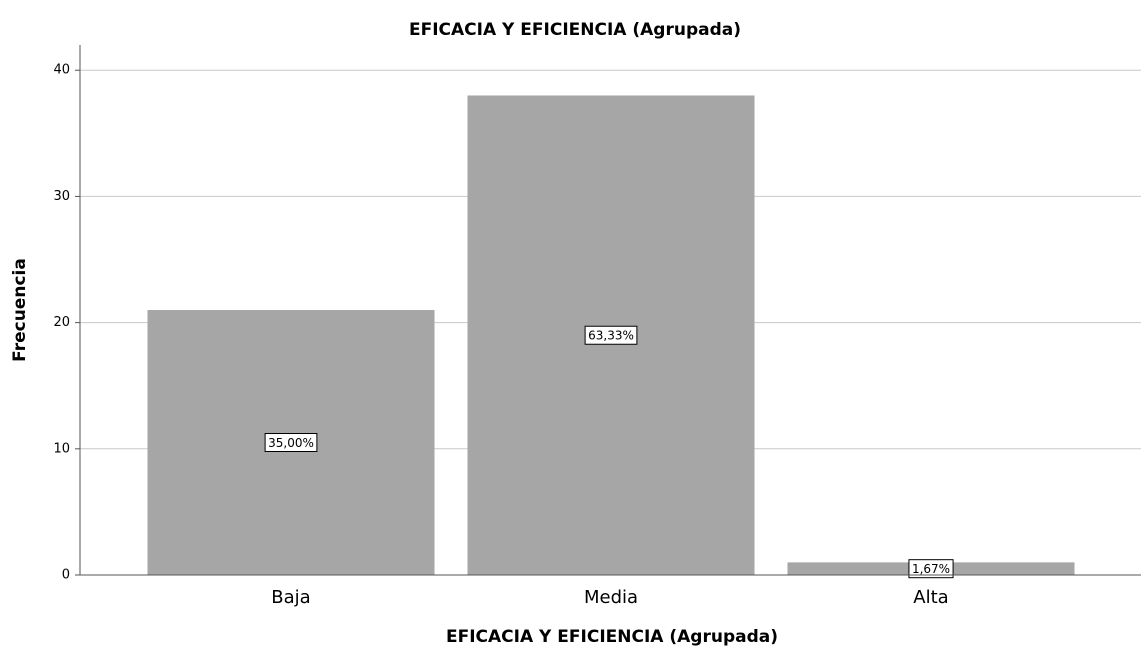  Describe the element at coordinates (66, 575) in the screenshot. I see `y-tick-label: 0` at that location.